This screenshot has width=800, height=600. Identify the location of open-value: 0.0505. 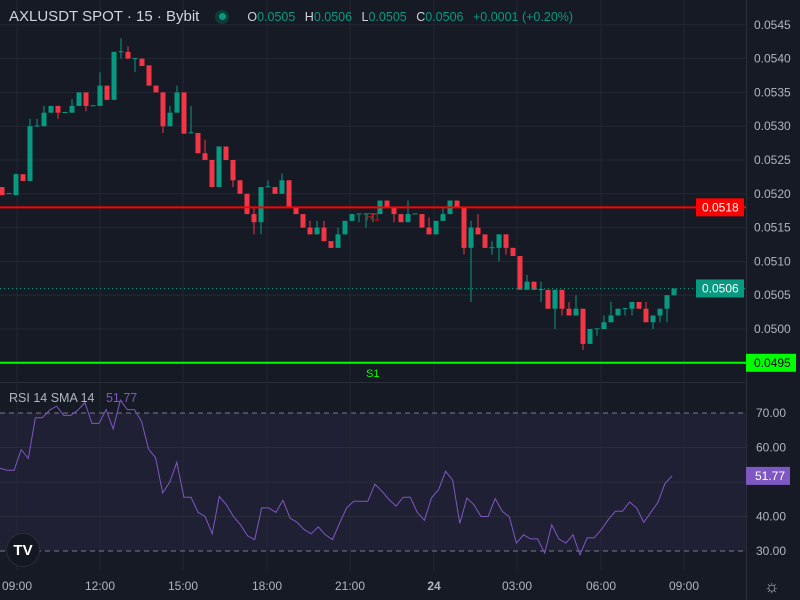
(276, 16).